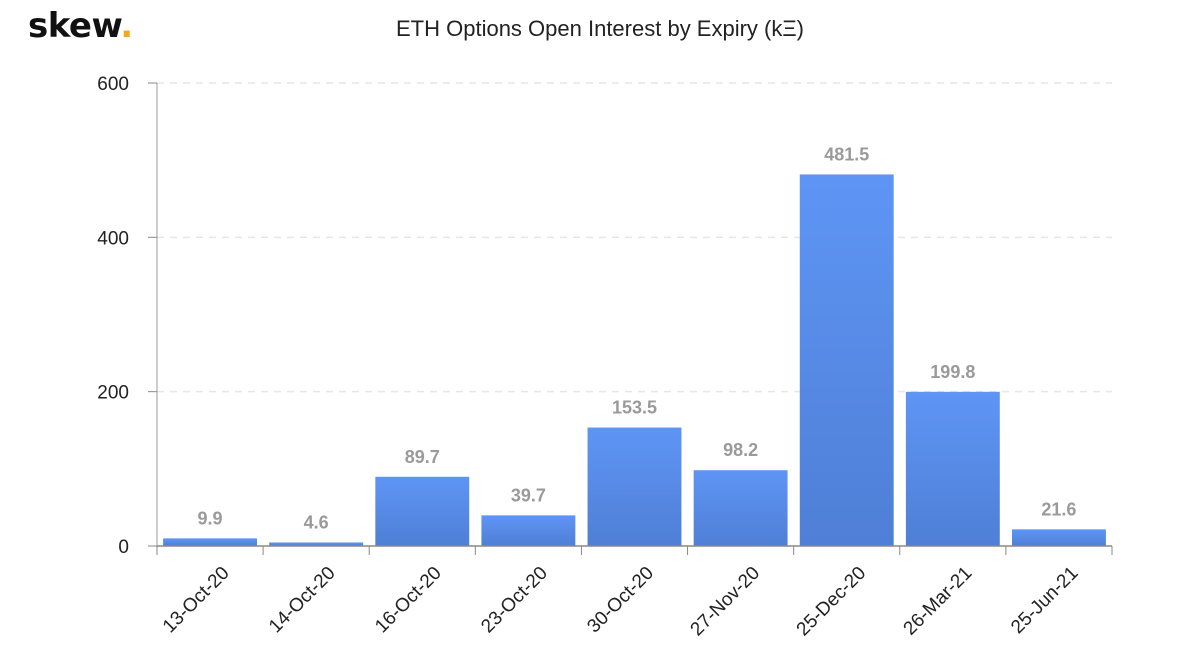  Describe the element at coordinates (726, 602) in the screenshot. I see `x-tick-label: 27-Nov-20` at that location.